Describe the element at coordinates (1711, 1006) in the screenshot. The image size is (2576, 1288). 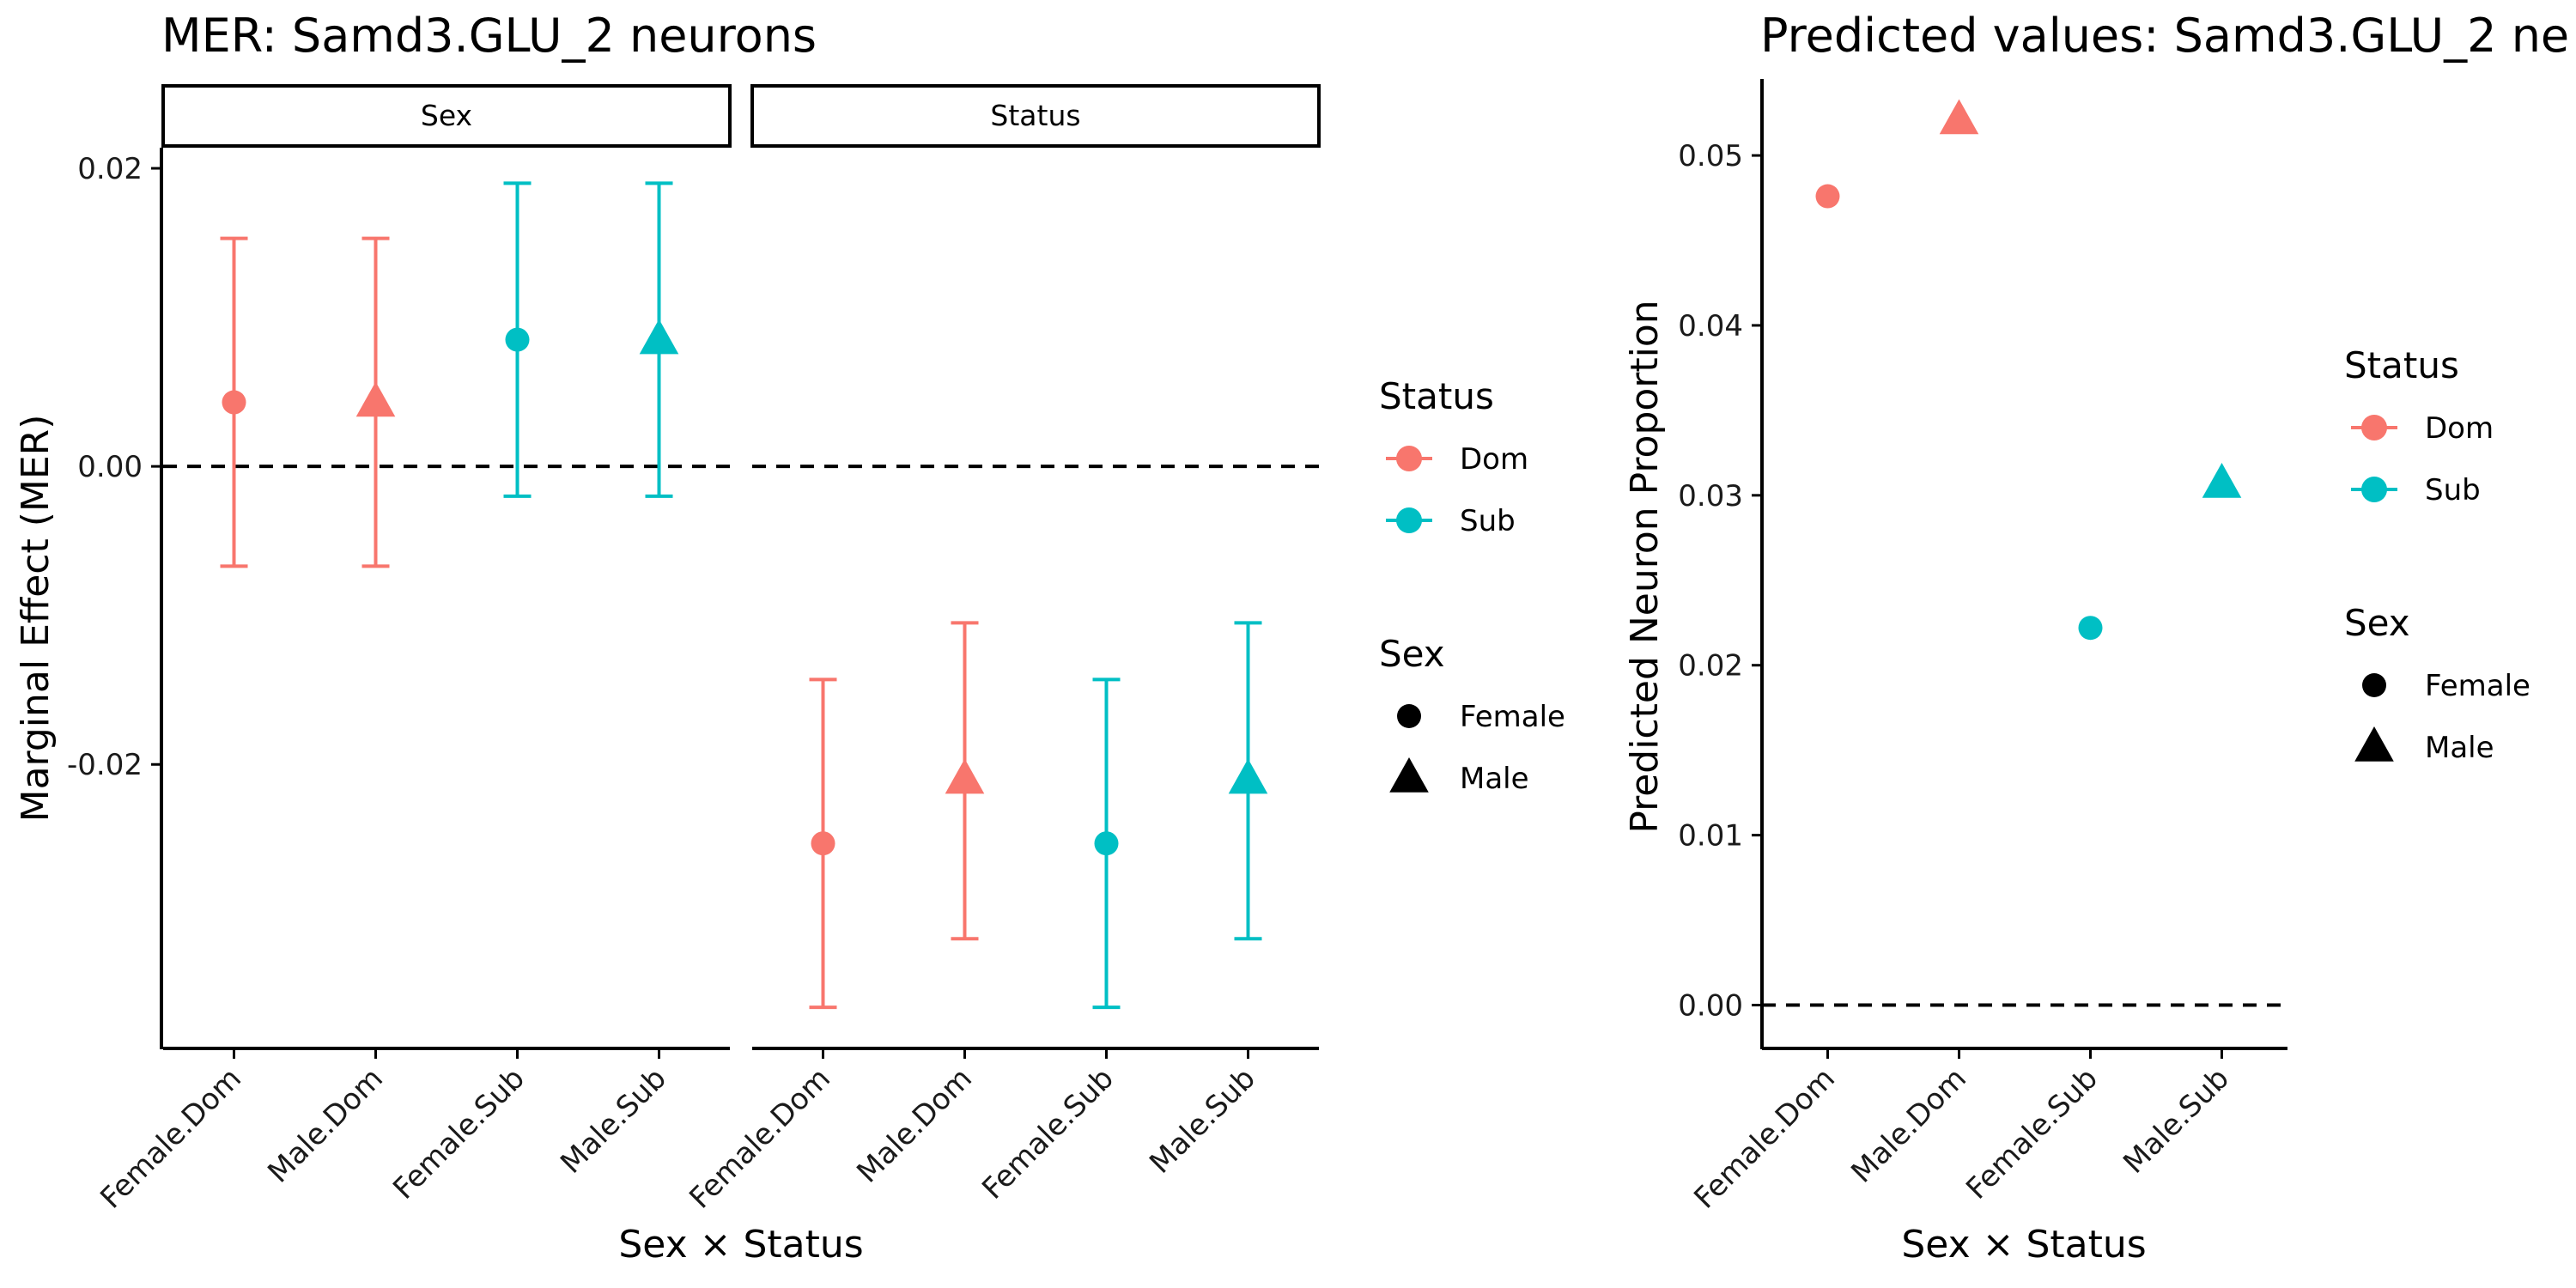
I see `predicted-y-tick-label: 0.00` at that location.